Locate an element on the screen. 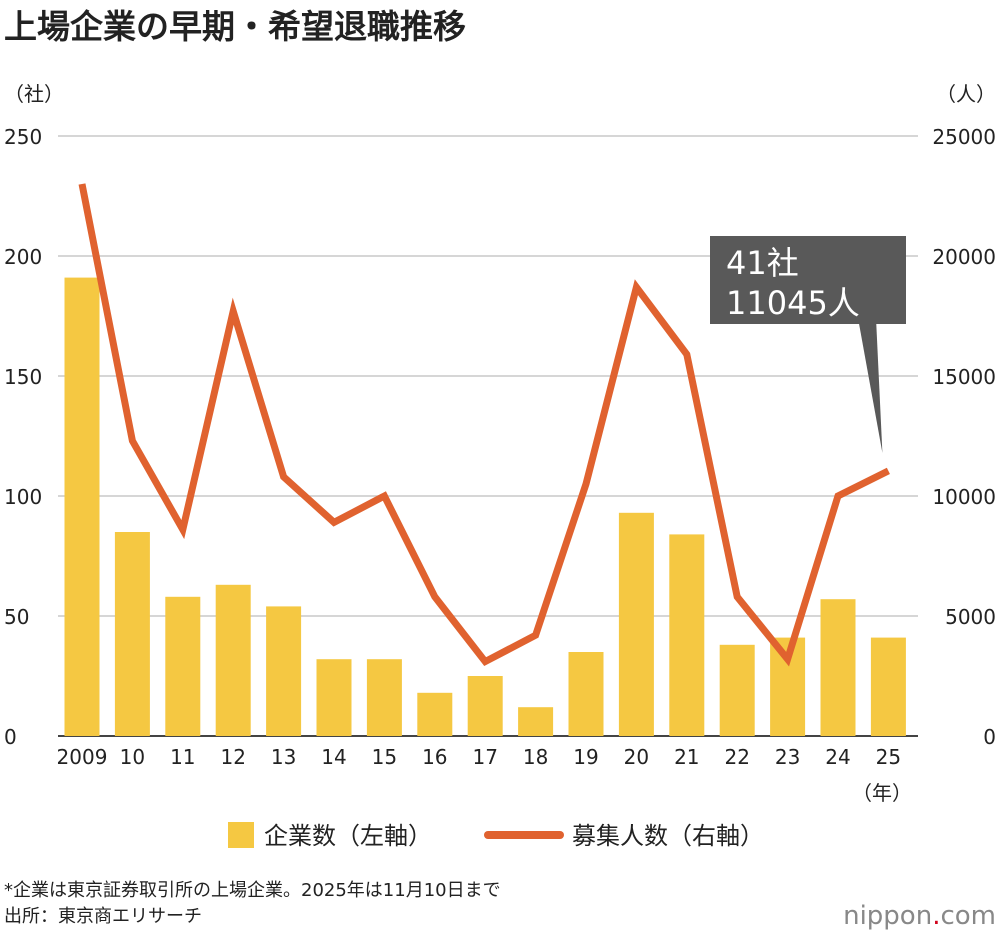 The image size is (1000, 938). x-tick-label: 10 is located at coordinates (132, 757).